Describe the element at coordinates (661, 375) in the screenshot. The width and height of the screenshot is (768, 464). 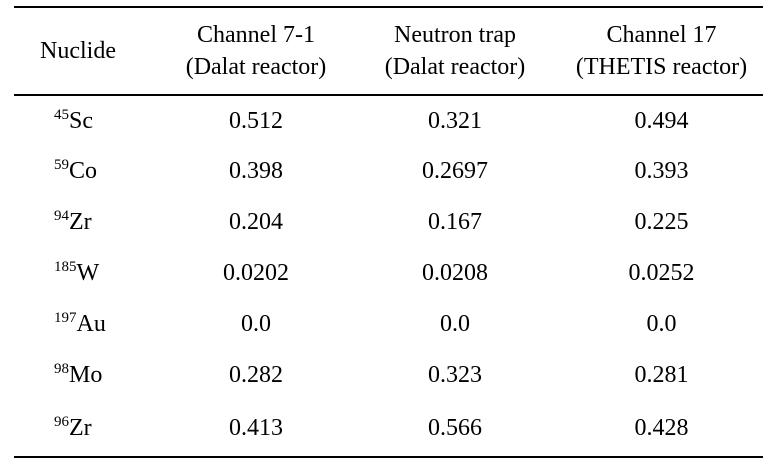
I see `value-channel-17: 0.281` at that location.